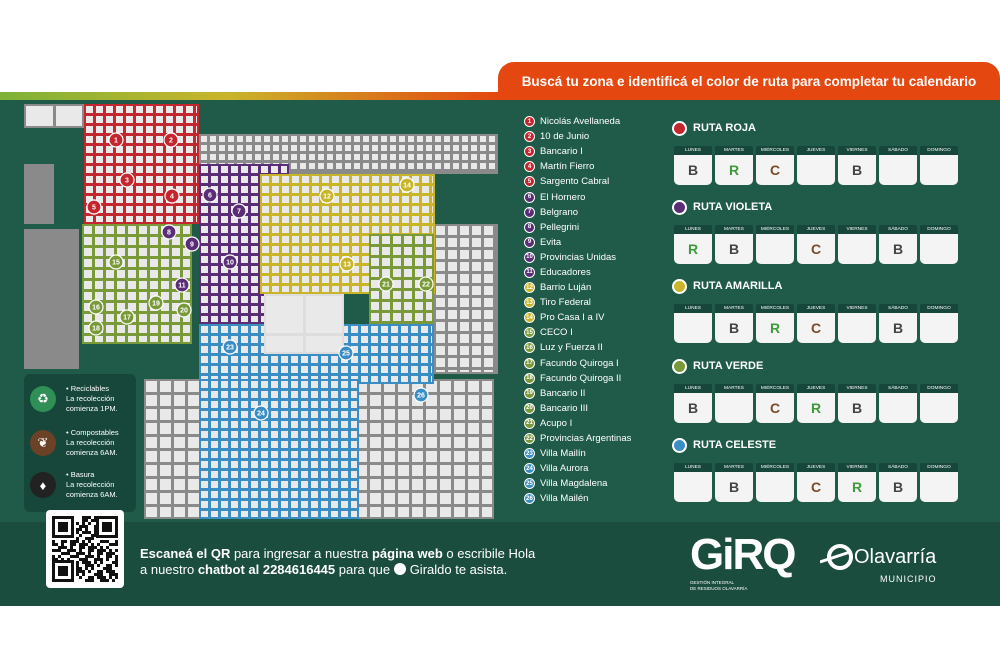  I want to click on zone-marker-label: 18, so click(96, 329).